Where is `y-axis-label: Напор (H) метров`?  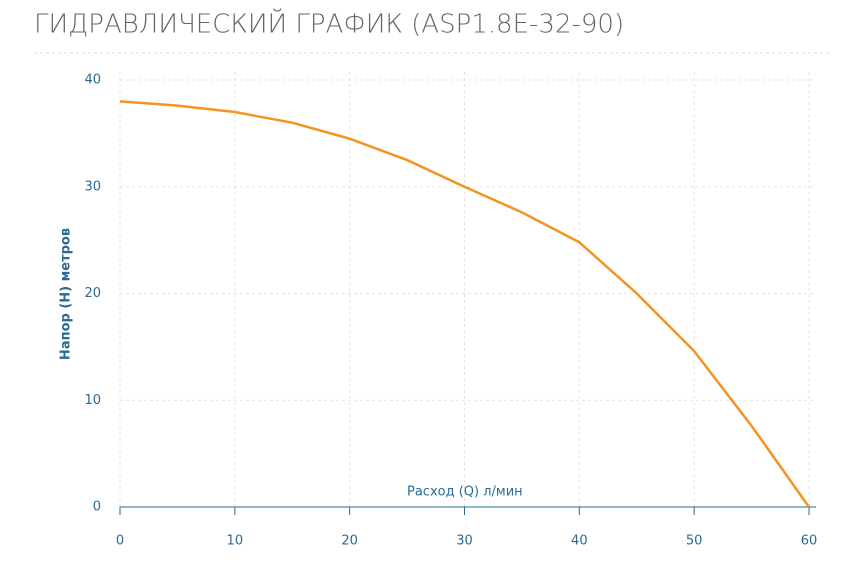 y-axis-label: Напор (H) метров is located at coordinates (66, 294).